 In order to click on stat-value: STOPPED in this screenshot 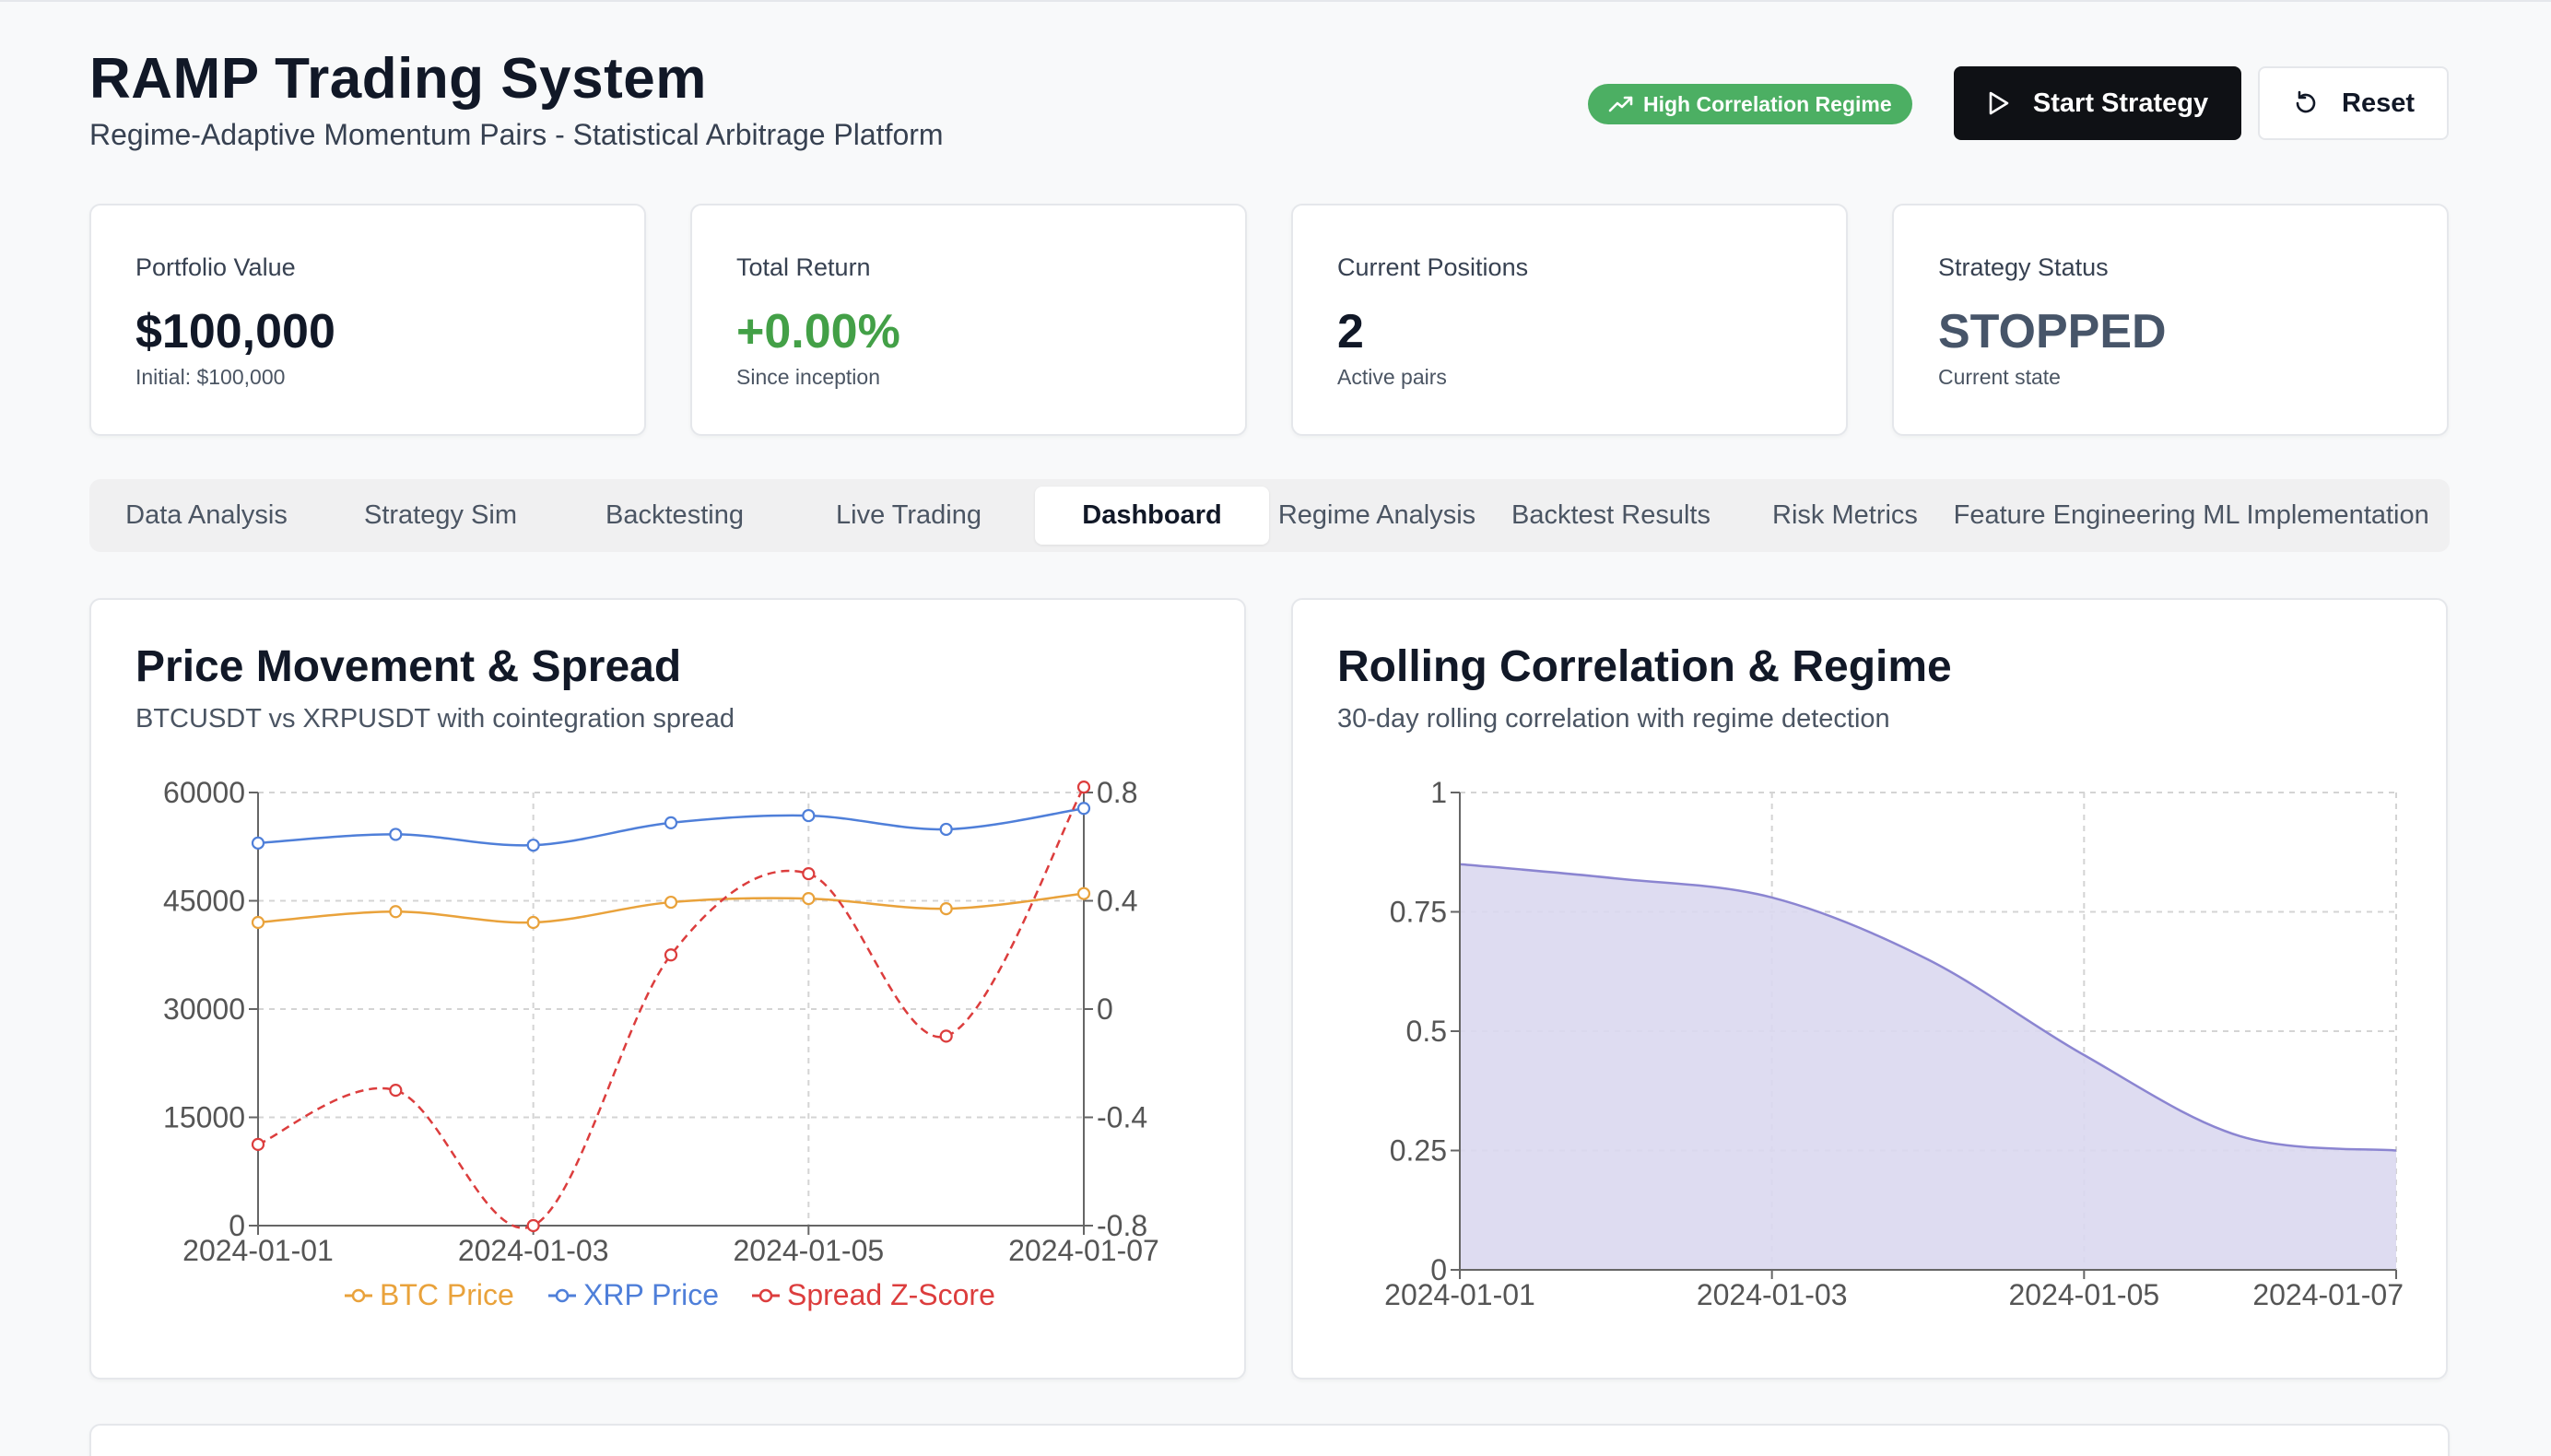, I will do `click(2053, 331)`.